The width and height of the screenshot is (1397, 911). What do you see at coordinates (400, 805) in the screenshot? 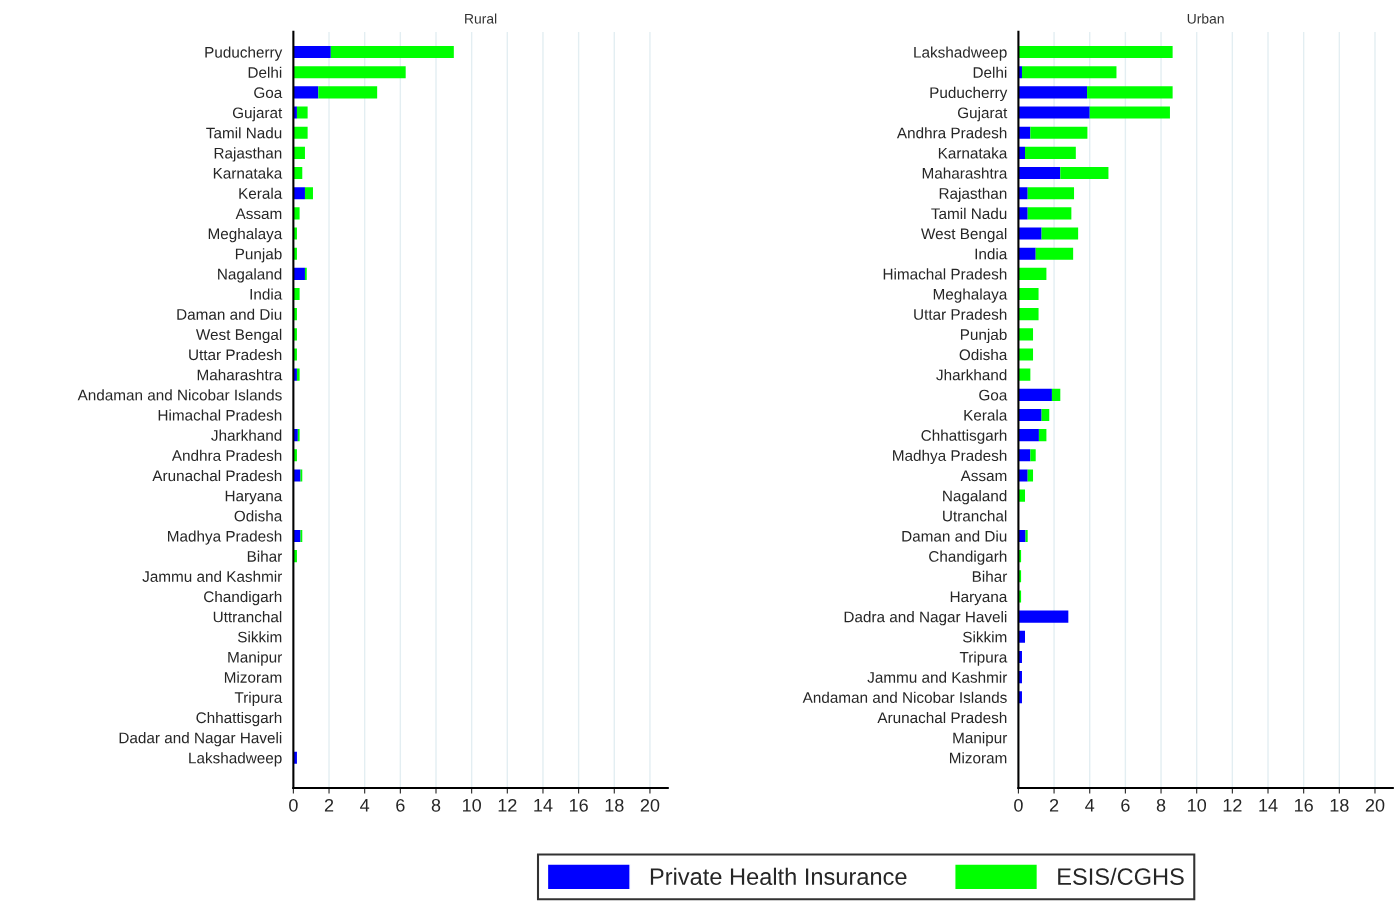
I see `x-tick-label: 6` at bounding box center [400, 805].